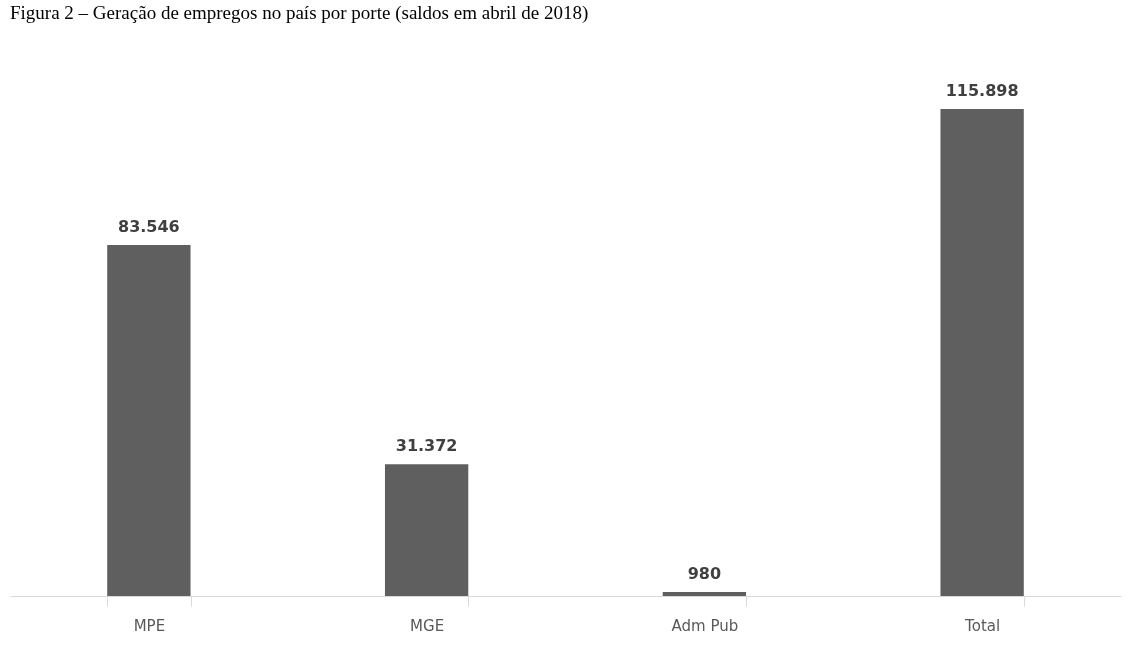  I want to click on data-label: 115.898, so click(982, 90).